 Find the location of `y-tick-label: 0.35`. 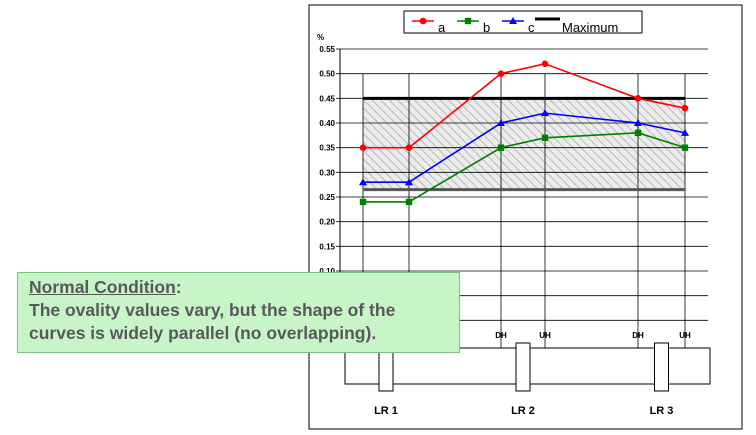

y-tick-label: 0.35 is located at coordinates (327, 148).